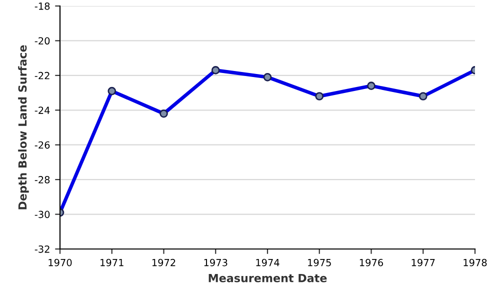 The height and width of the screenshot is (300, 500). I want to click on y-tick-label: -22, so click(42, 76).